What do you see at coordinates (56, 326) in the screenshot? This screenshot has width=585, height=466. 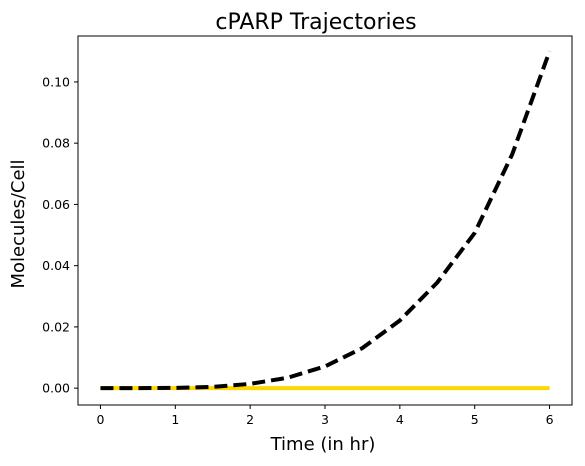 I see `y-tick-label: 0.02` at bounding box center [56, 326].